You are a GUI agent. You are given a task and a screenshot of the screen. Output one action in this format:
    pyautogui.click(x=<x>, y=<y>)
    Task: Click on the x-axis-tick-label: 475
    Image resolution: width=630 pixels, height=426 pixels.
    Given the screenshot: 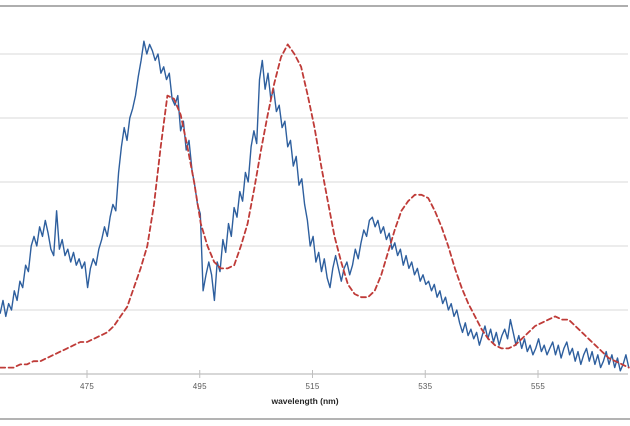 What is the action you would take?
    pyautogui.click(x=87, y=386)
    